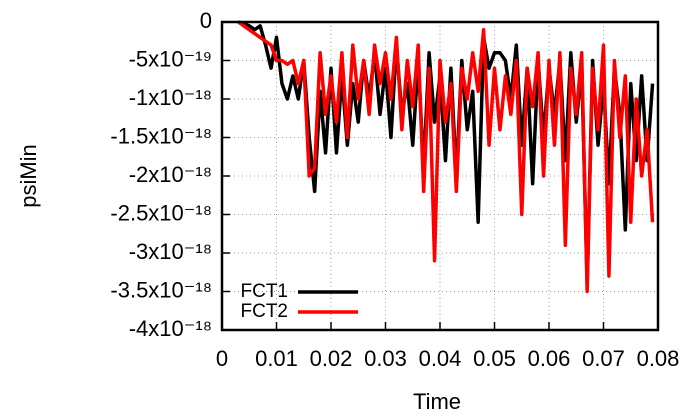  Describe the element at coordinates (170, 97) in the screenshot. I see `y-tick-label: -1x10⁻¹⁸` at that location.